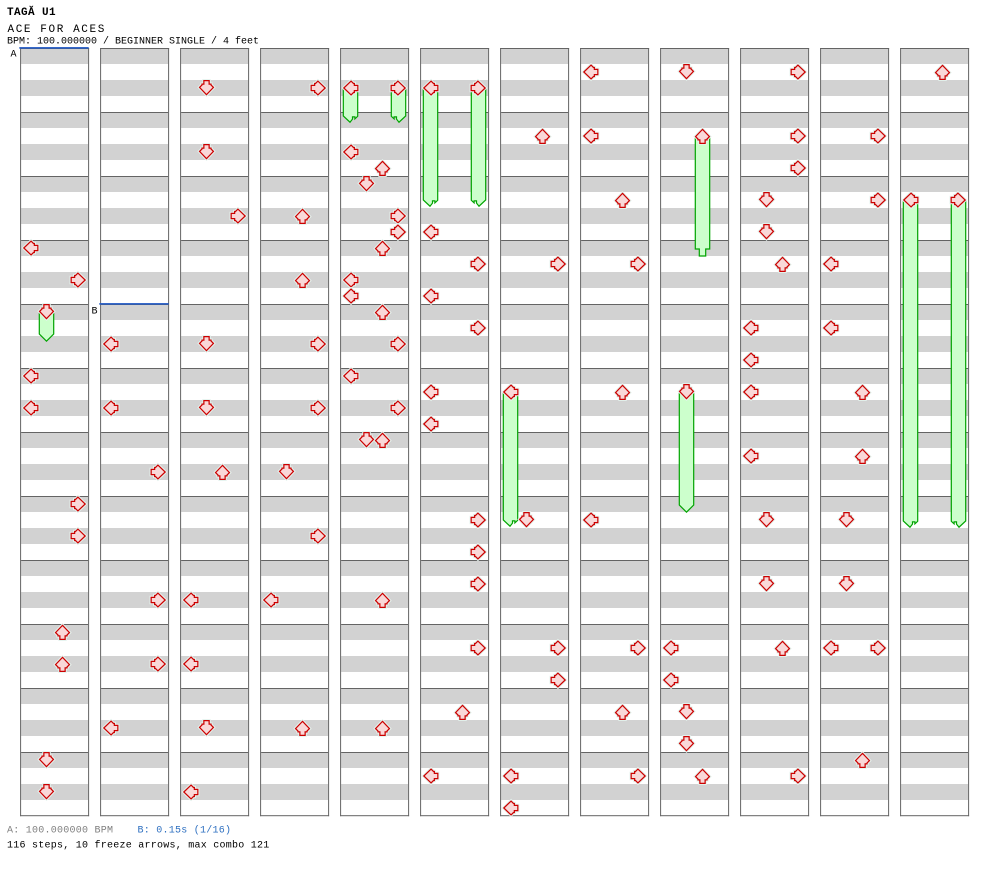 The height and width of the screenshot is (876, 992). I want to click on svg-text: A, so click(14, 55).